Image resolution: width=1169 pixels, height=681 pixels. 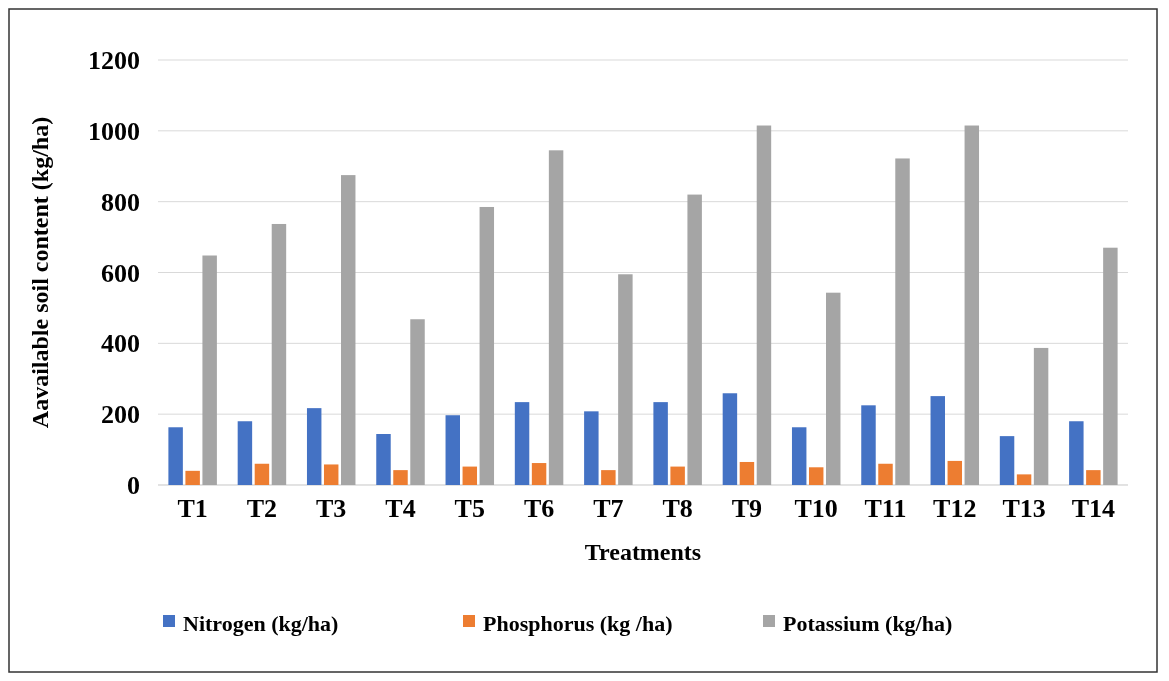 What do you see at coordinates (133, 486) in the screenshot?
I see `y-tick-label: 0` at bounding box center [133, 486].